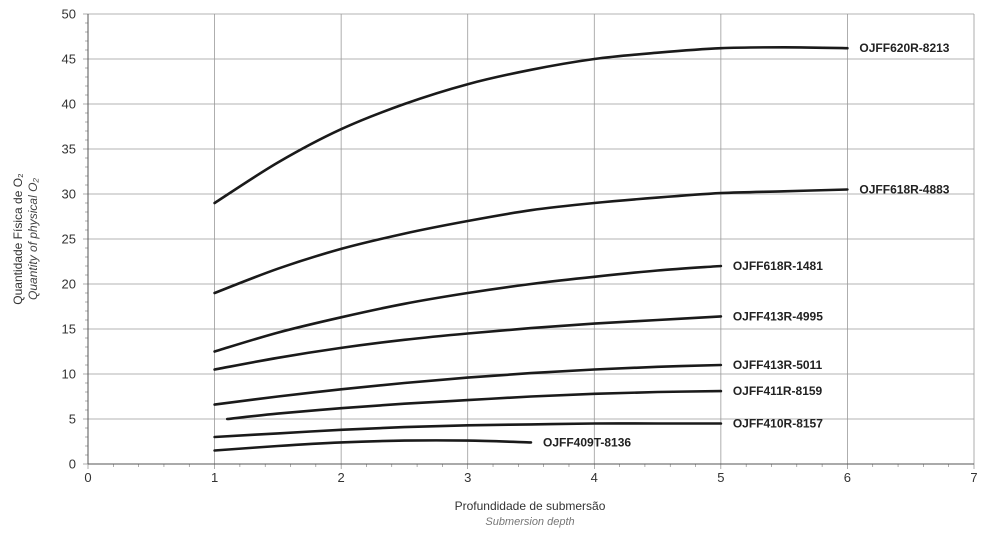  Describe the element at coordinates (69, 59) in the screenshot. I see `y-tick-label: 45` at that location.